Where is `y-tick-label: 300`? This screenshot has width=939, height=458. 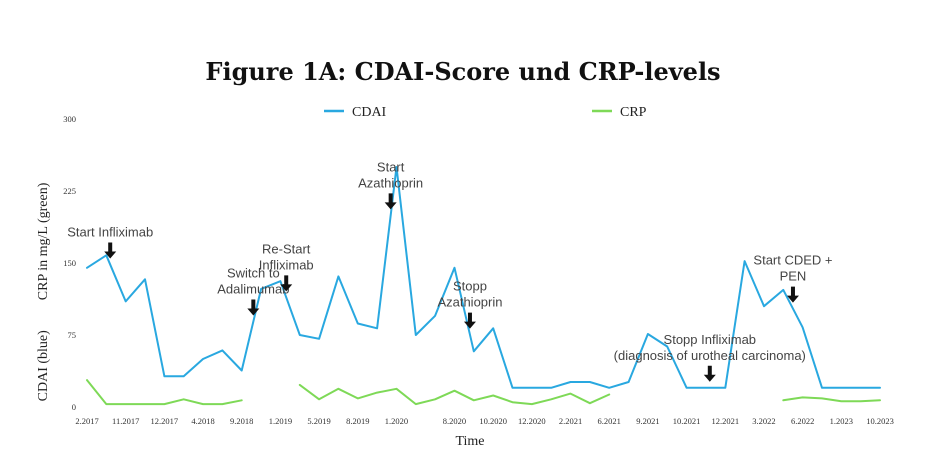
y-tick-label: 300 is located at coordinates (69, 119).